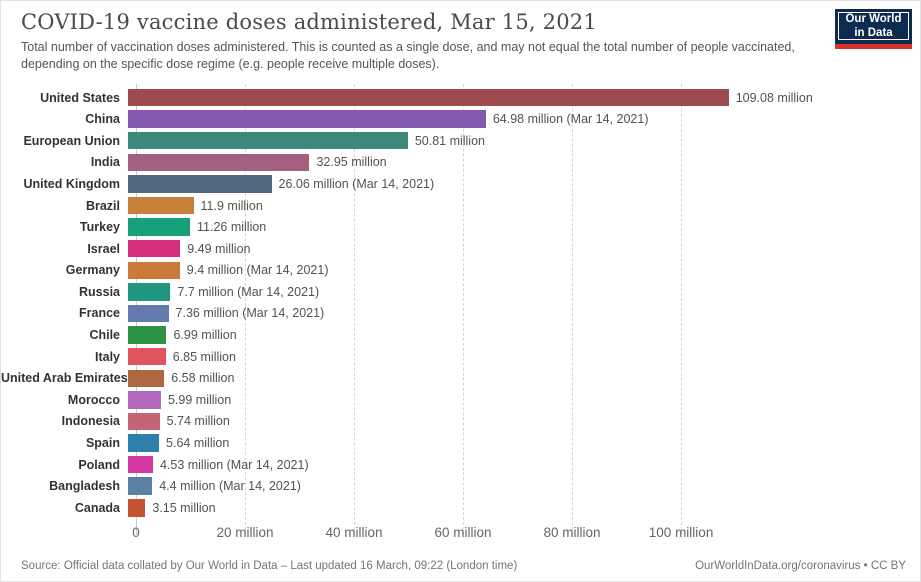  I want to click on x-axis-tick: 100 million, so click(681, 532).